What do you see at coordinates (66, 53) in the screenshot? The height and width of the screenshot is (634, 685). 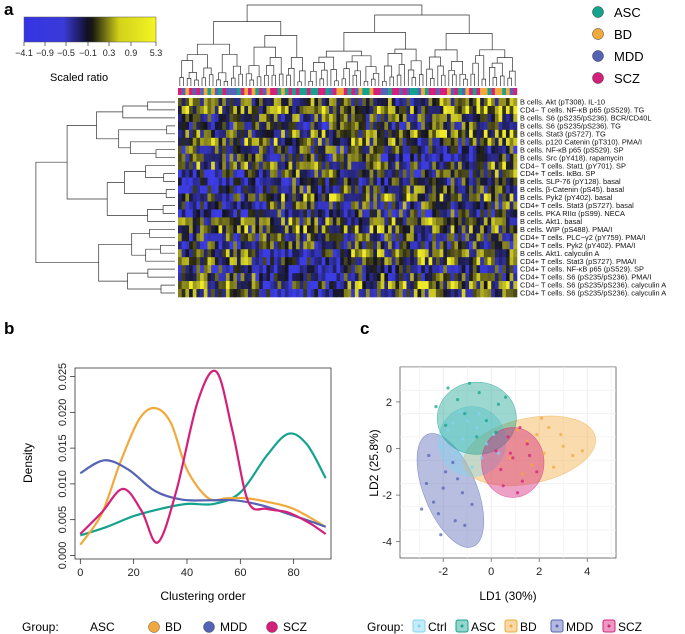 I see `colorbar-tick-label: −0.5` at bounding box center [66, 53].